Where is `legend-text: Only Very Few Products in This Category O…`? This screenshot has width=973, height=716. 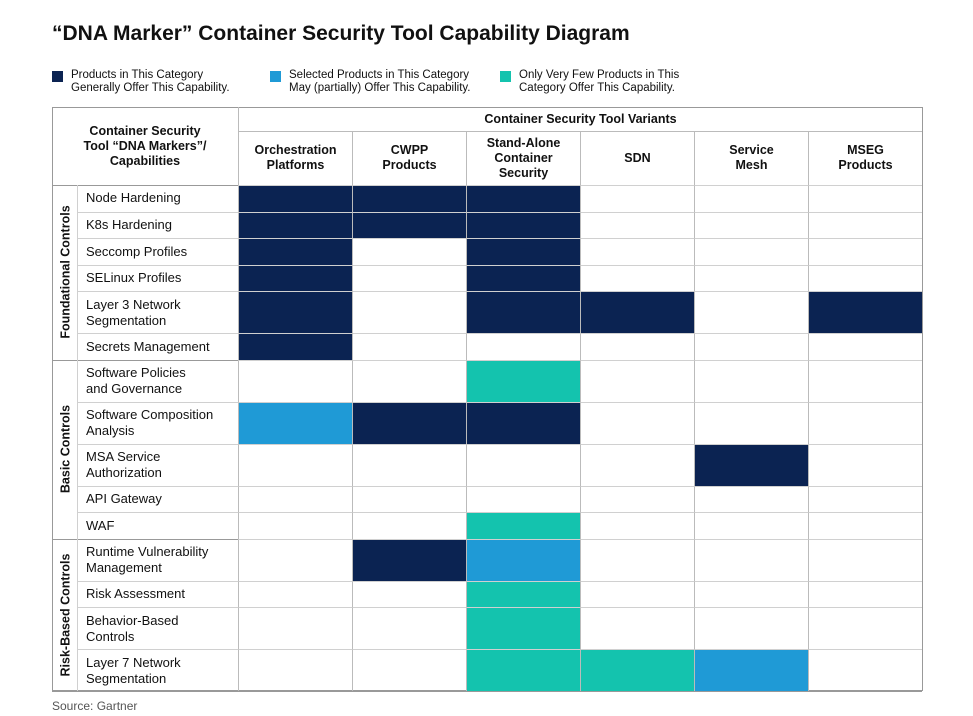 legend-text: Only Very Few Products in This Category O… is located at coordinates (599, 82).